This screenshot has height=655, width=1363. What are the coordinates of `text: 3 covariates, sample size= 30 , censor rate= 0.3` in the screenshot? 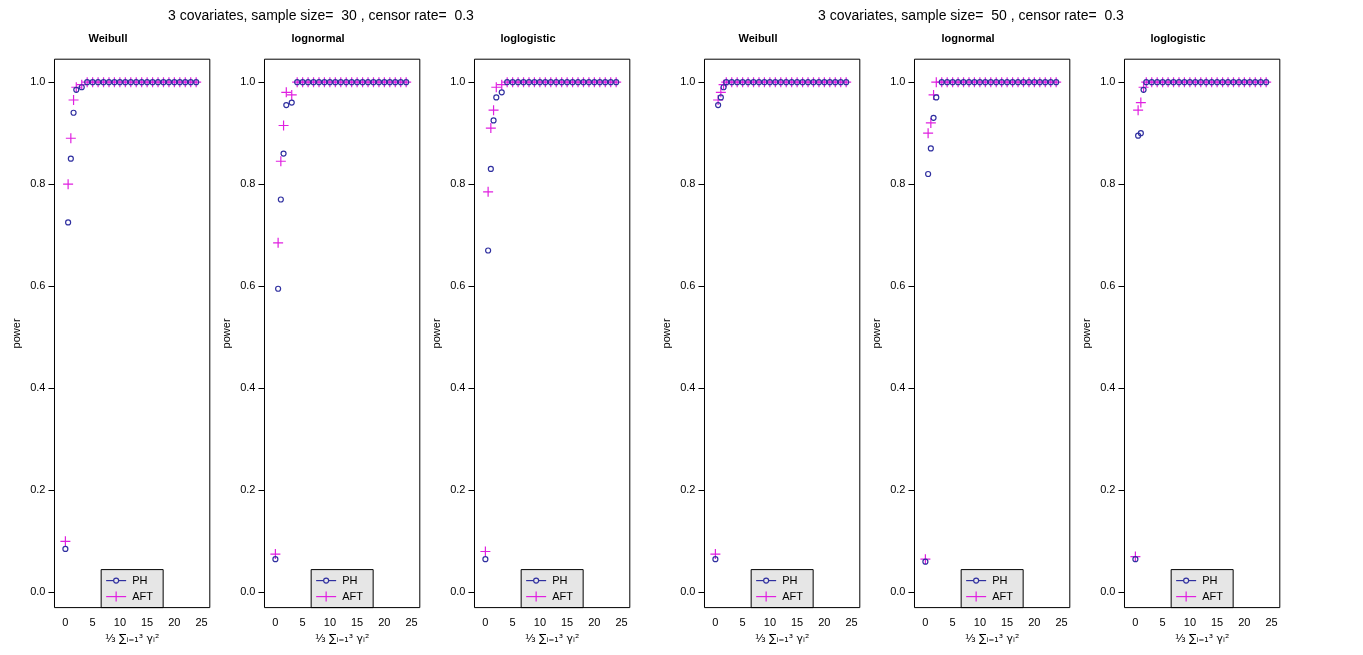 It's located at (321, 15).